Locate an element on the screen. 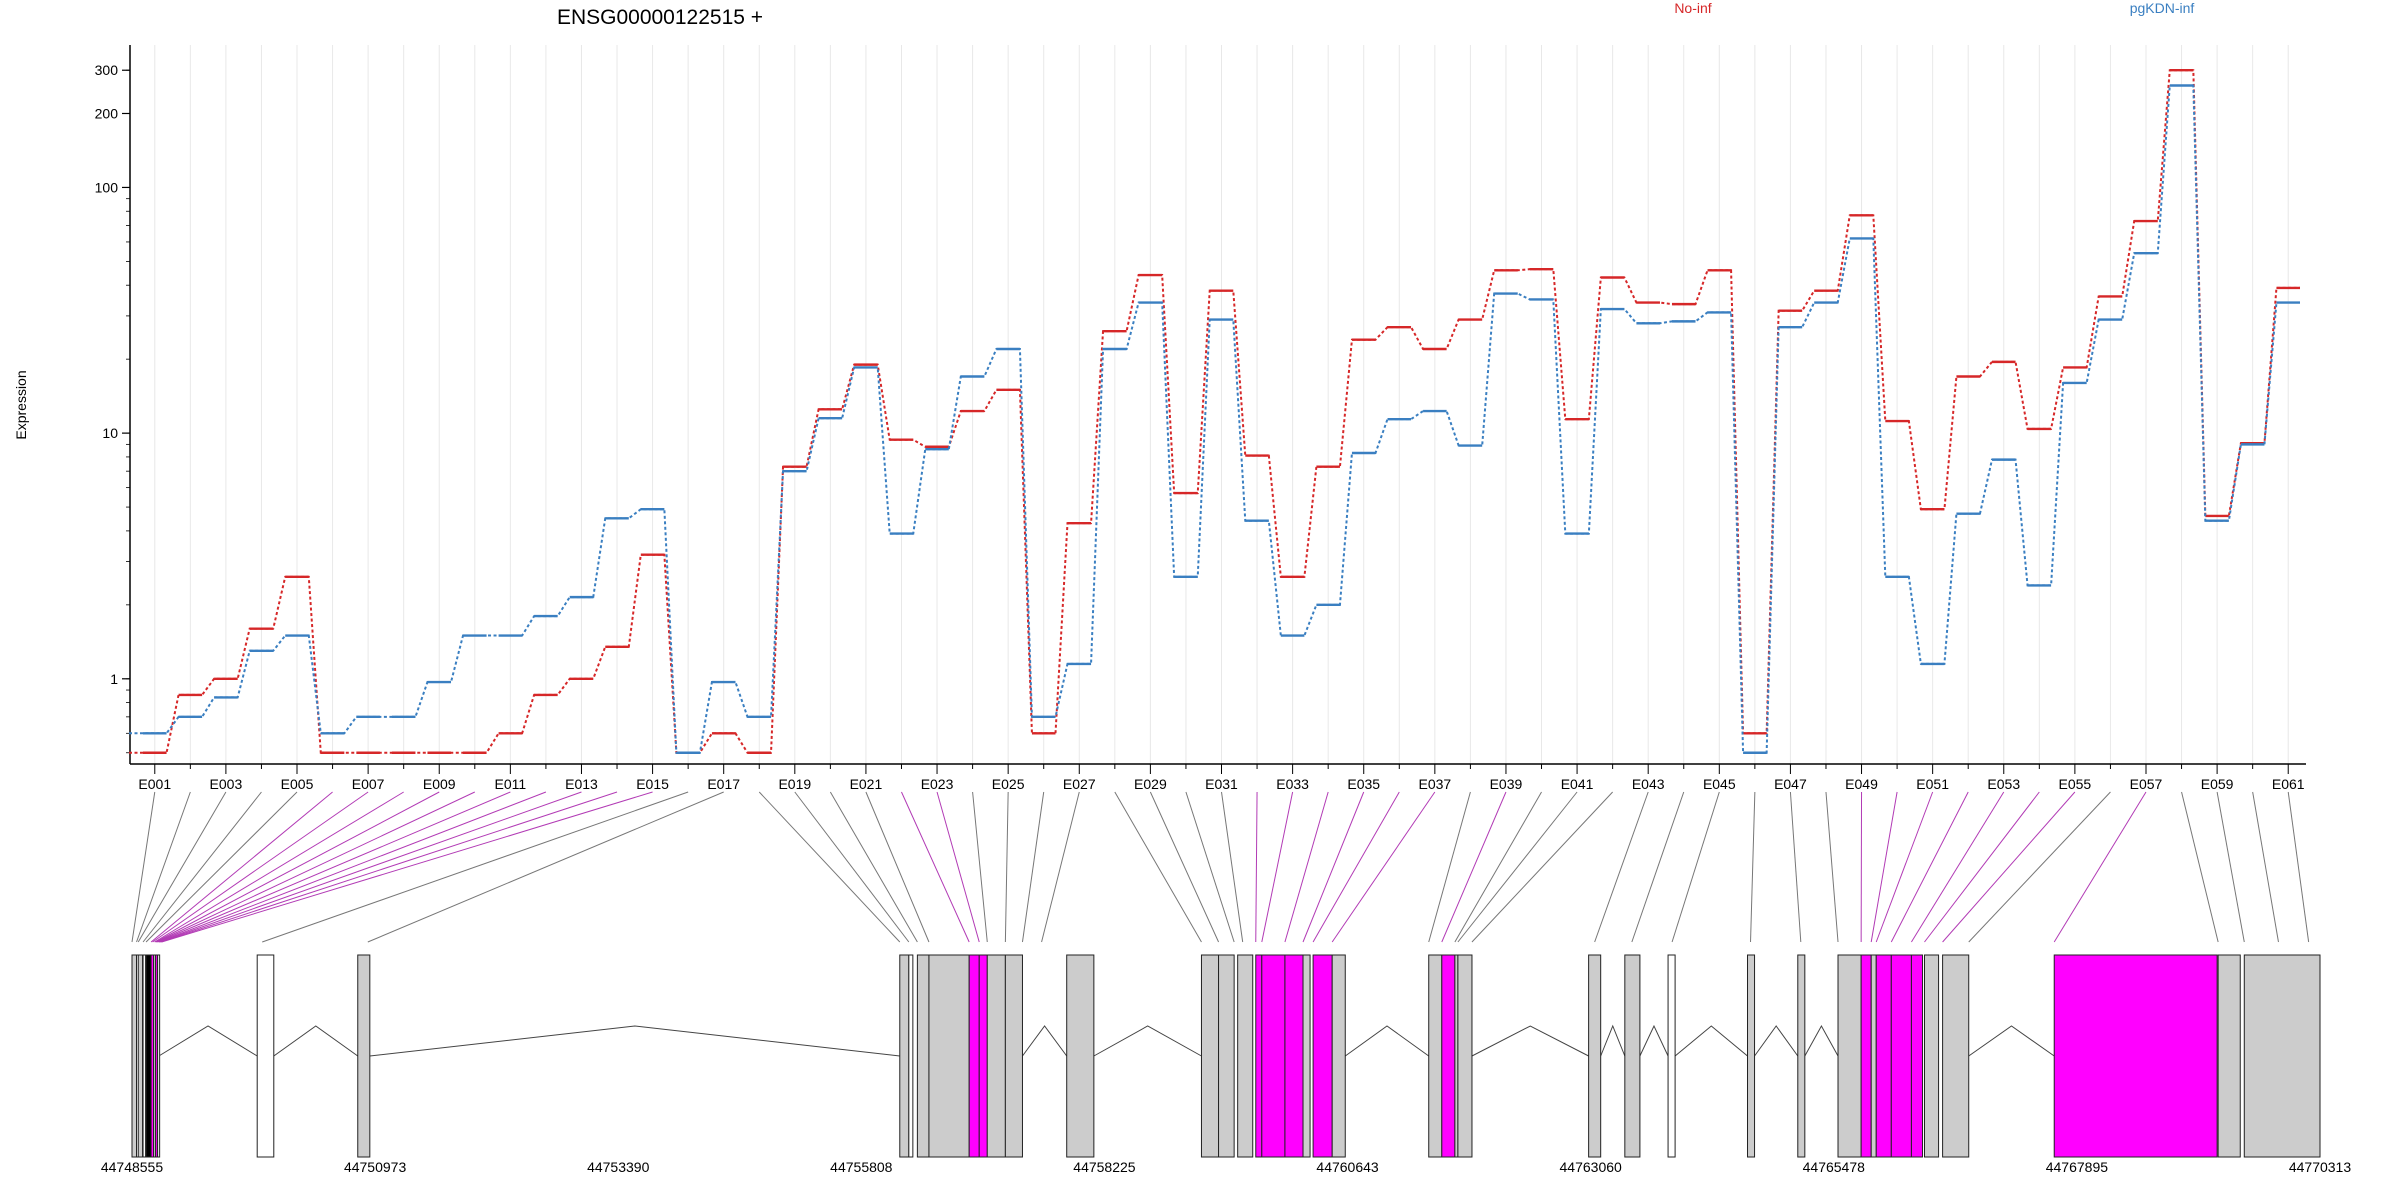 Image resolution: width=2400 pixels, height=1200 pixels. x-tick-label: E013 is located at coordinates (581, 784).